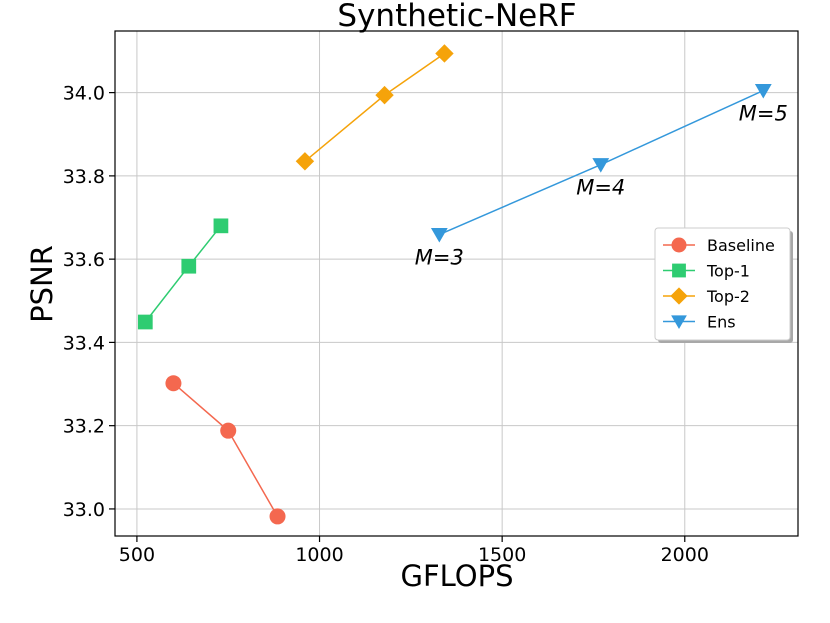  What do you see at coordinates (502, 555) in the screenshot?
I see `x-tick-label: 1500` at bounding box center [502, 555].